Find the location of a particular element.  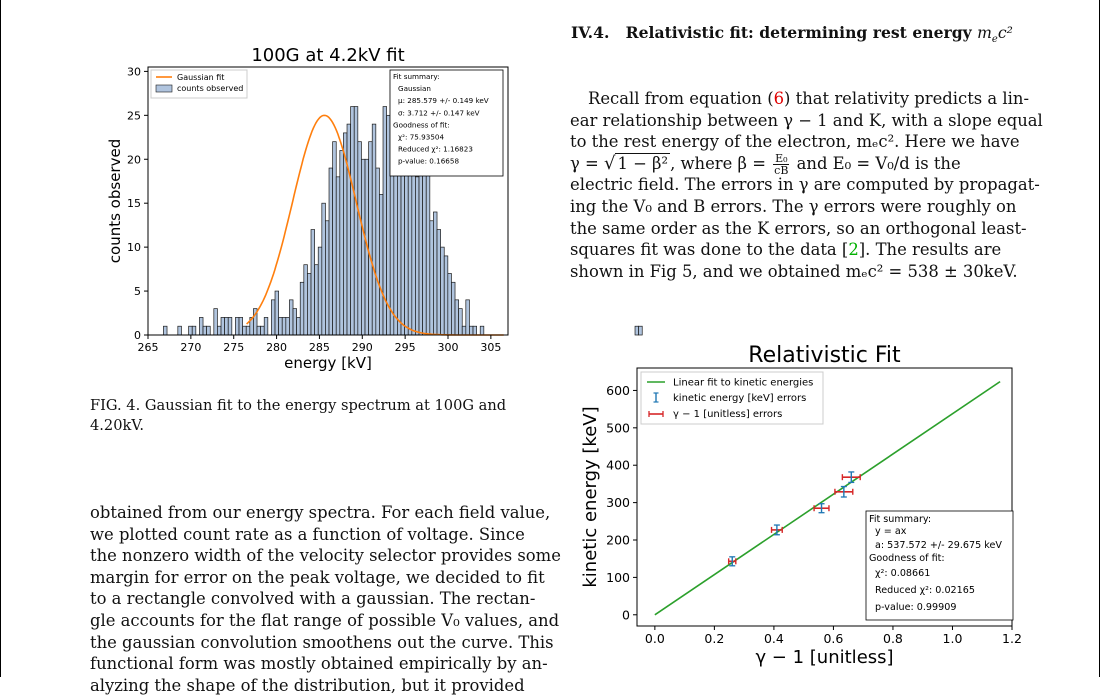

section-symbol-tail: c² is located at coordinates (1005, 33).